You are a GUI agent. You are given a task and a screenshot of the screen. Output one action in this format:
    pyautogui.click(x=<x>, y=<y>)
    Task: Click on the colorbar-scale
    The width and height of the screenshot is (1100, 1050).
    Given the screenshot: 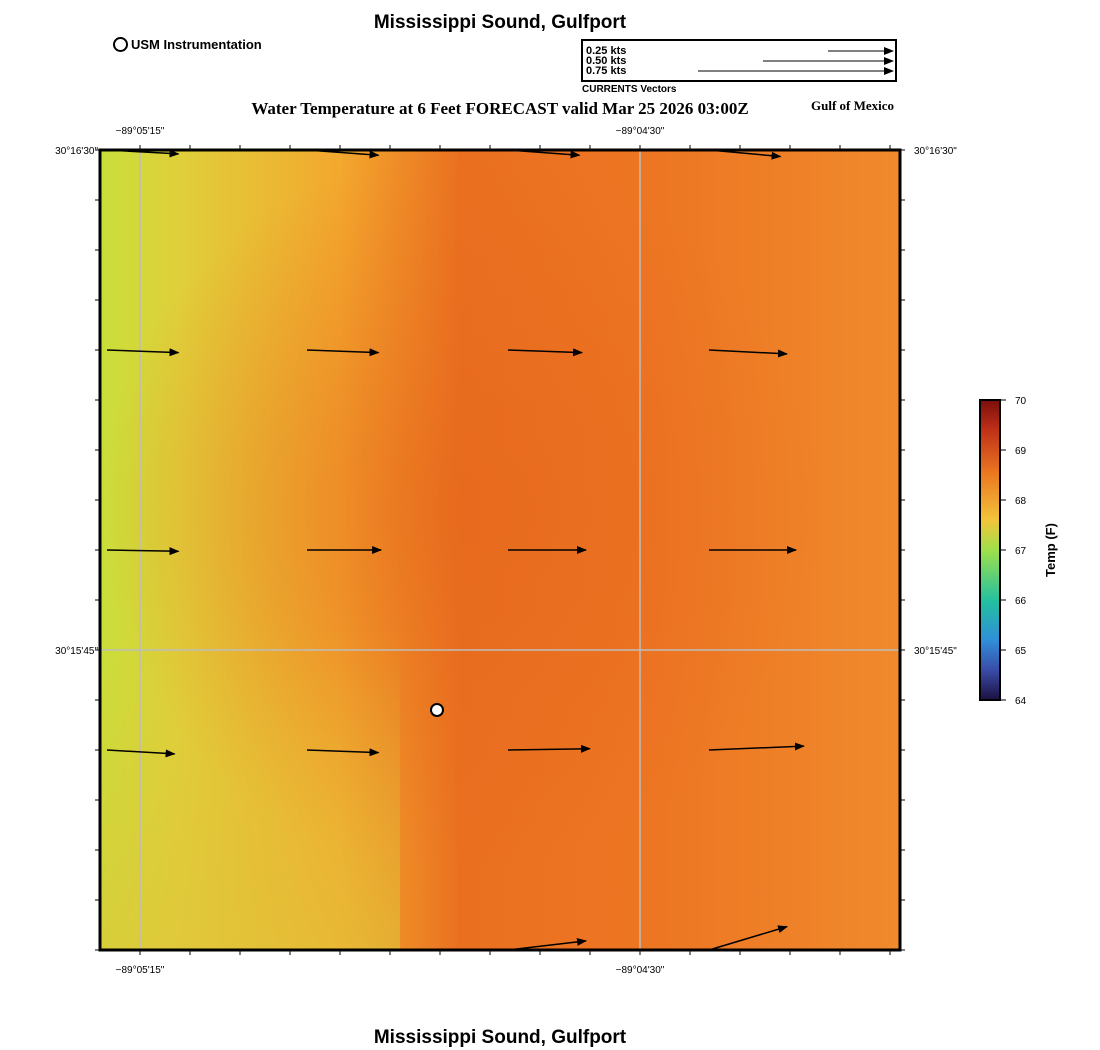 What is the action you would take?
    pyautogui.click(x=990, y=550)
    